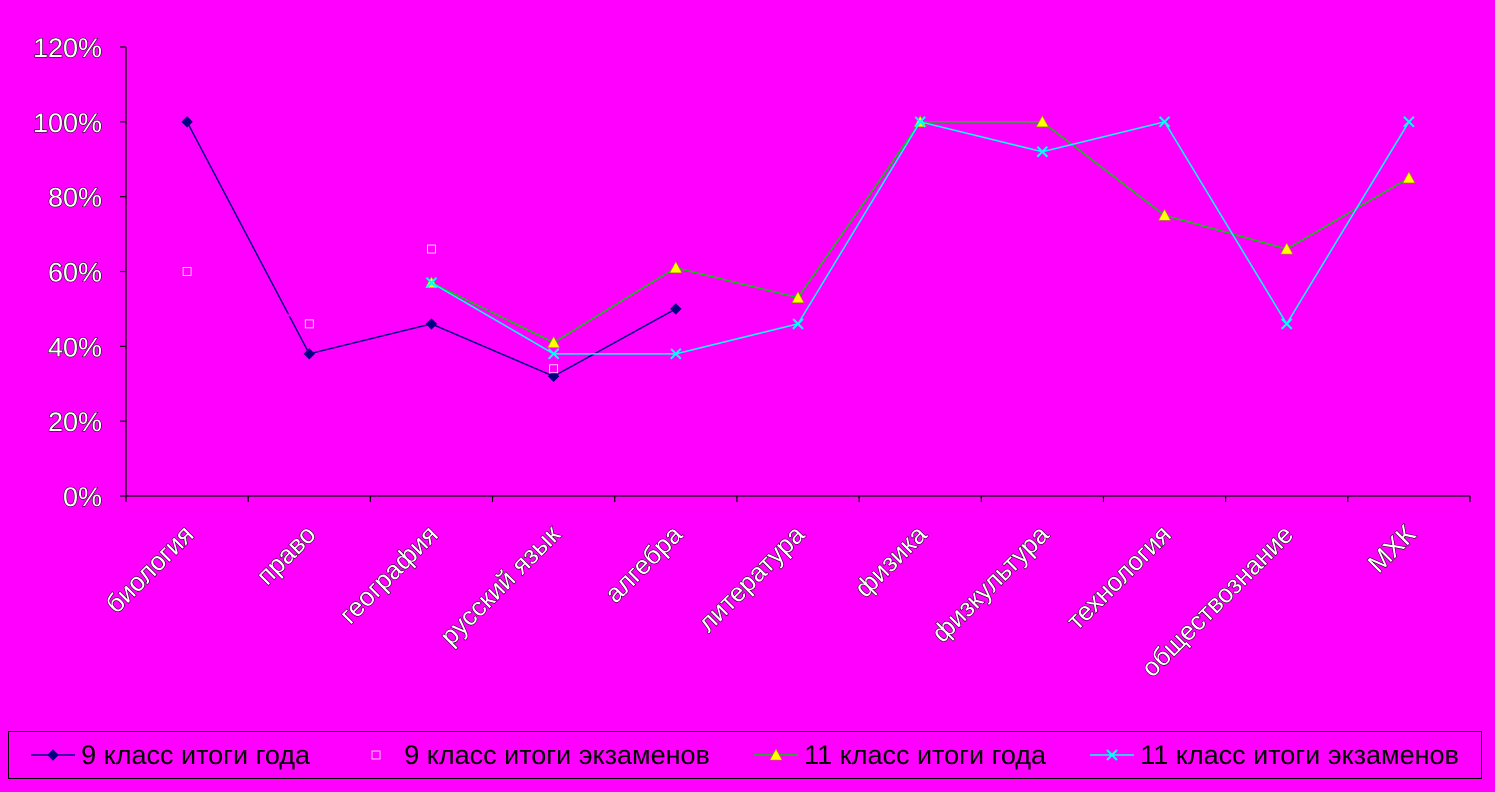 This screenshot has height=792, width=1495. Describe the element at coordinates (75, 422) in the screenshot. I see `y-tick-label: 20%` at that location.